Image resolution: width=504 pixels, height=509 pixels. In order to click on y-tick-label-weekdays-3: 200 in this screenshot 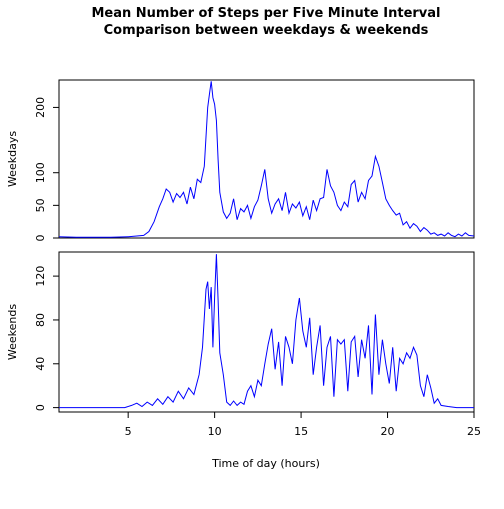, I will do `click(40, 107)`.